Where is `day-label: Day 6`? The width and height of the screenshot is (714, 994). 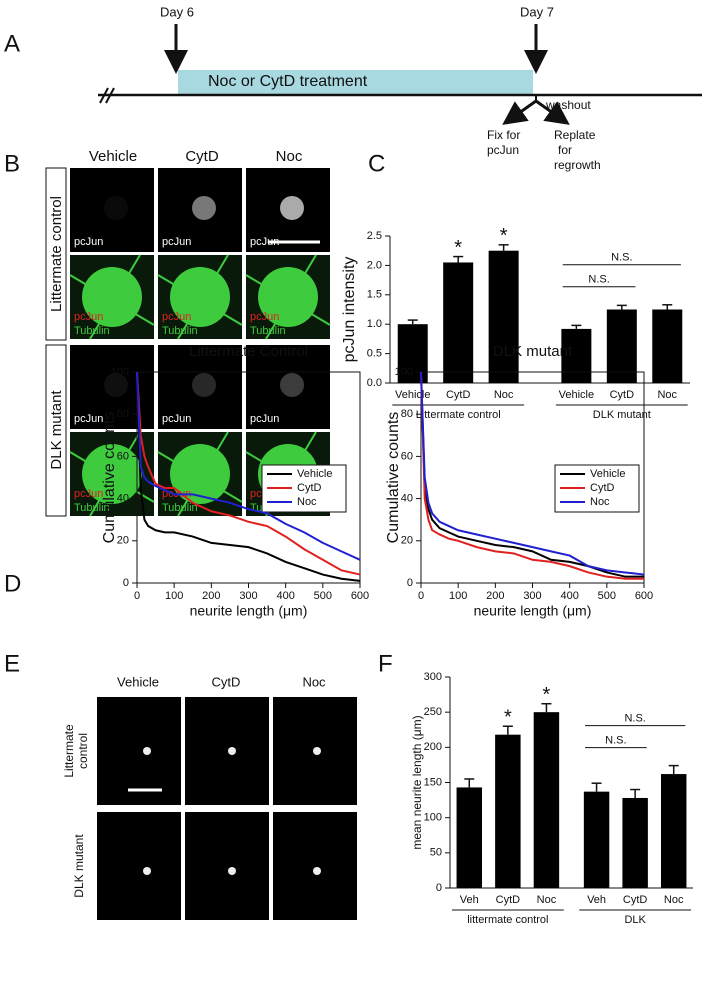 day-label: Day 6 is located at coordinates (177, 11).